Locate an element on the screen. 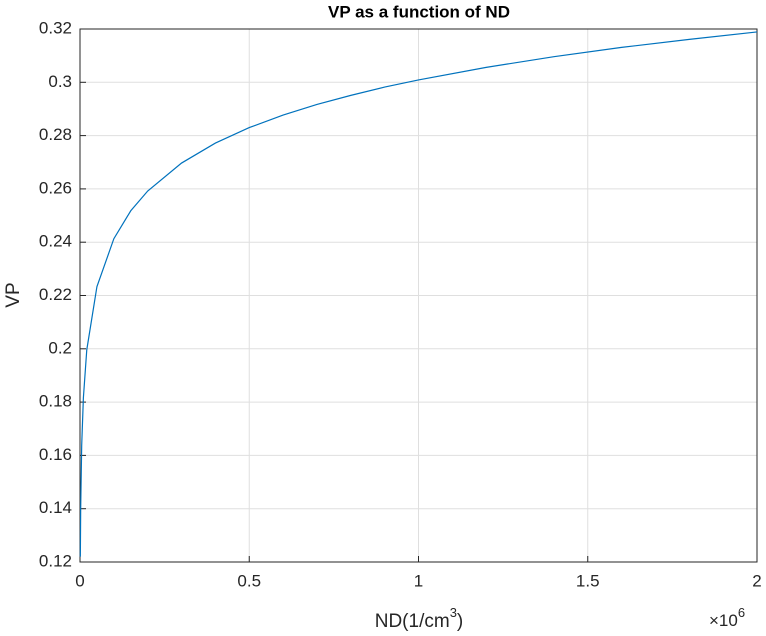 This screenshot has width=766, height=636. y-tick-label: 0.18 is located at coordinates (55, 401).